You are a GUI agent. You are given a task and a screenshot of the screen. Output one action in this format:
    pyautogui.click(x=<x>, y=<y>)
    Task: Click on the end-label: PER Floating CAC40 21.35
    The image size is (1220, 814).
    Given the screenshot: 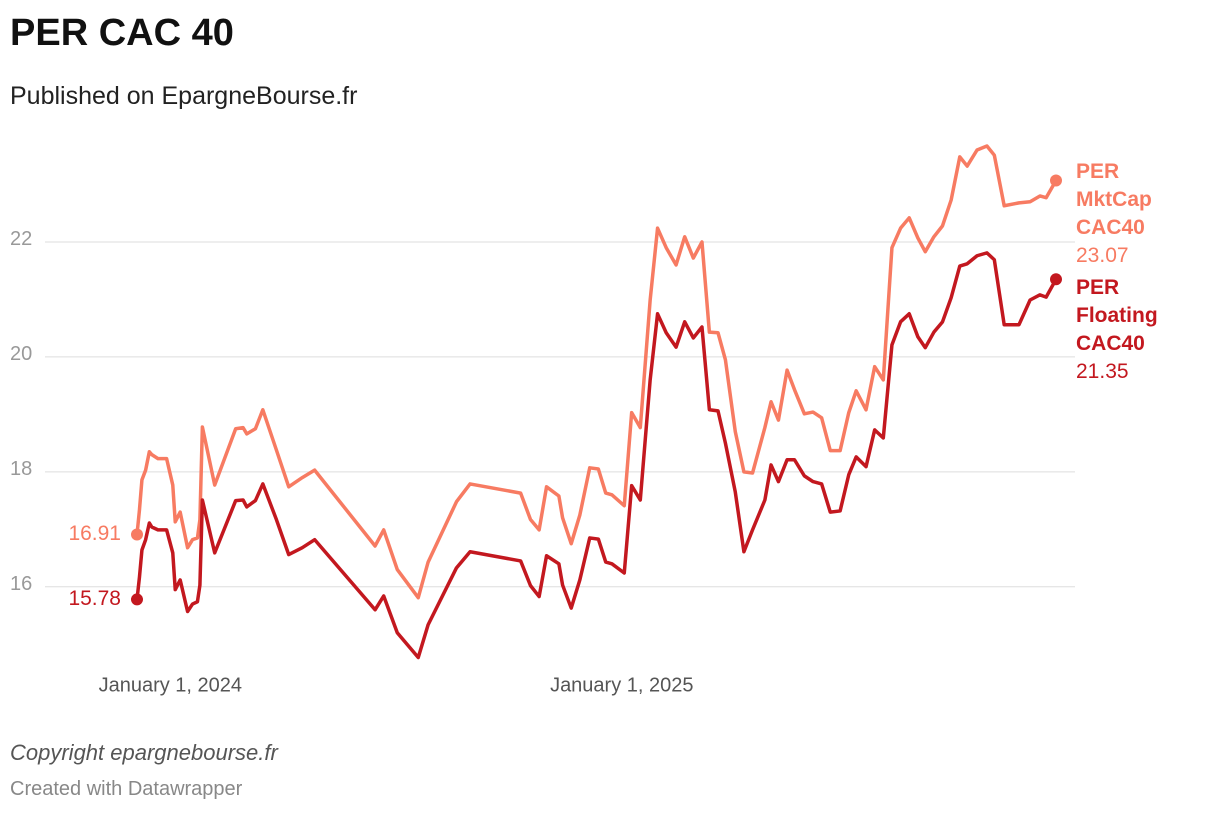 What is the action you would take?
    pyautogui.click(x=1124, y=330)
    